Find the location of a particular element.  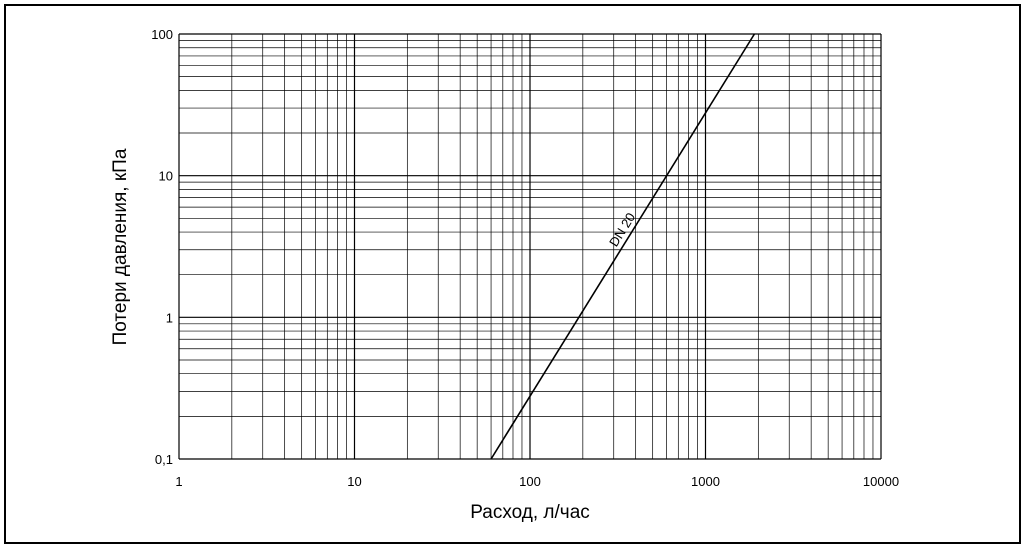

x-tick-label: 10 is located at coordinates (354, 481).